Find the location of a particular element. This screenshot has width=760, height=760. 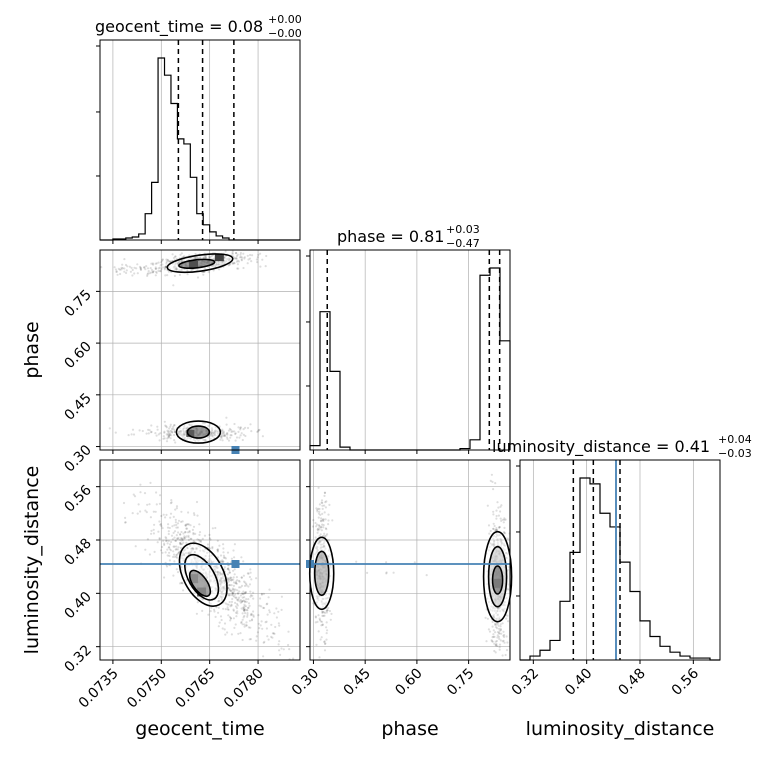

panel-2d-geocent-time-phase: 0.300.450.600.75 is located at coordinates (181, 362).